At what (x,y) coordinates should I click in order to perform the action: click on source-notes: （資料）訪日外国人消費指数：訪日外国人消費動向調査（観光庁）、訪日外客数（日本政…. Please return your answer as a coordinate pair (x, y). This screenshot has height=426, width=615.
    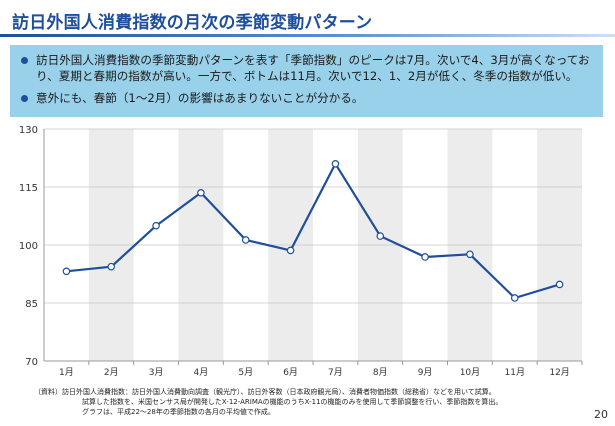
    Looking at the image, I should click on (306, 402).